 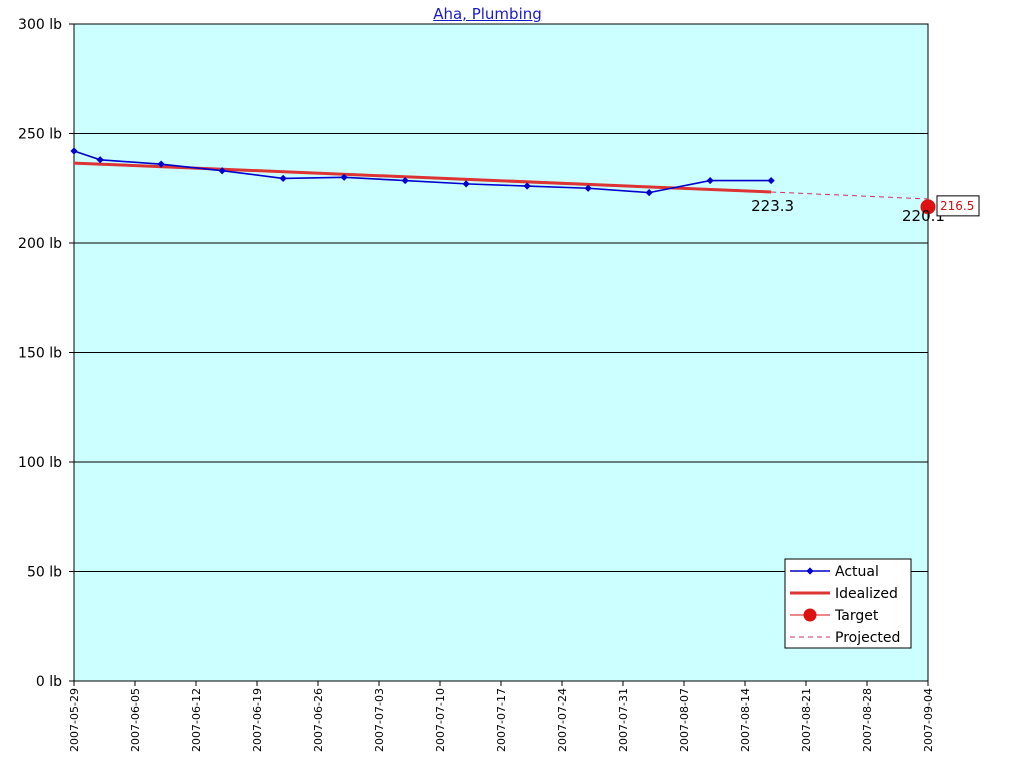 I want to click on y-tick-label: 0 lb, so click(x=49, y=682).